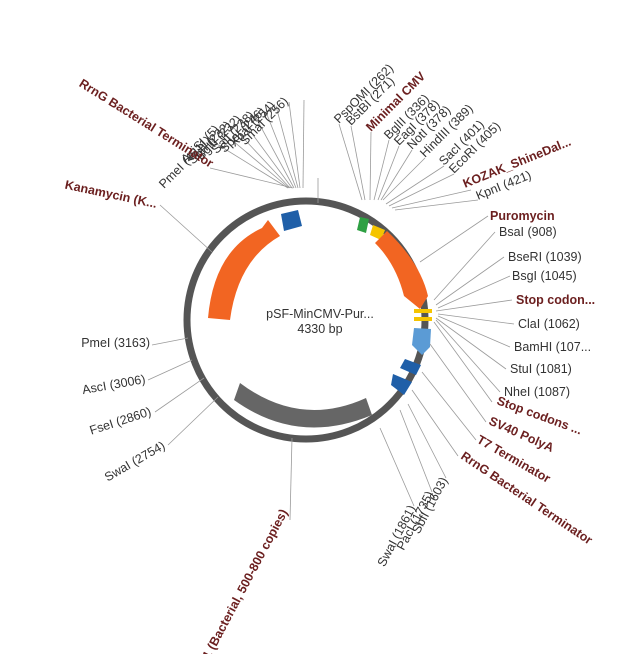  I want to click on site-stui-1081: StuI (1081), so click(541, 369).